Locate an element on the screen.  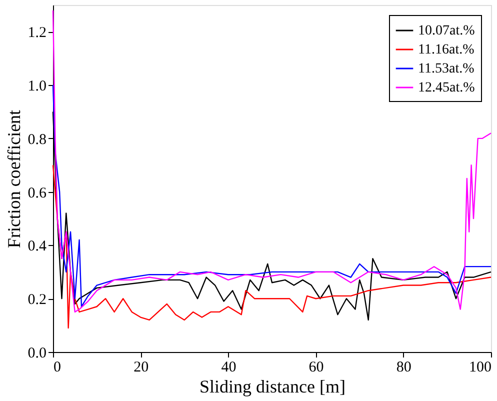
y-tick-label: 0.8 is located at coordinates (37, 140).